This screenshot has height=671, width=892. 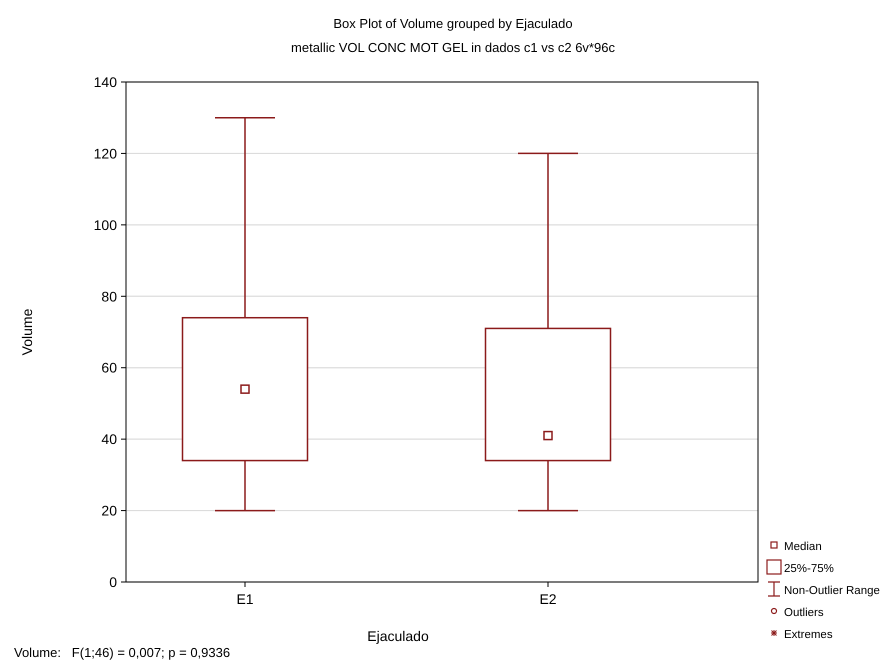 I want to click on text: Median, so click(x=803, y=547).